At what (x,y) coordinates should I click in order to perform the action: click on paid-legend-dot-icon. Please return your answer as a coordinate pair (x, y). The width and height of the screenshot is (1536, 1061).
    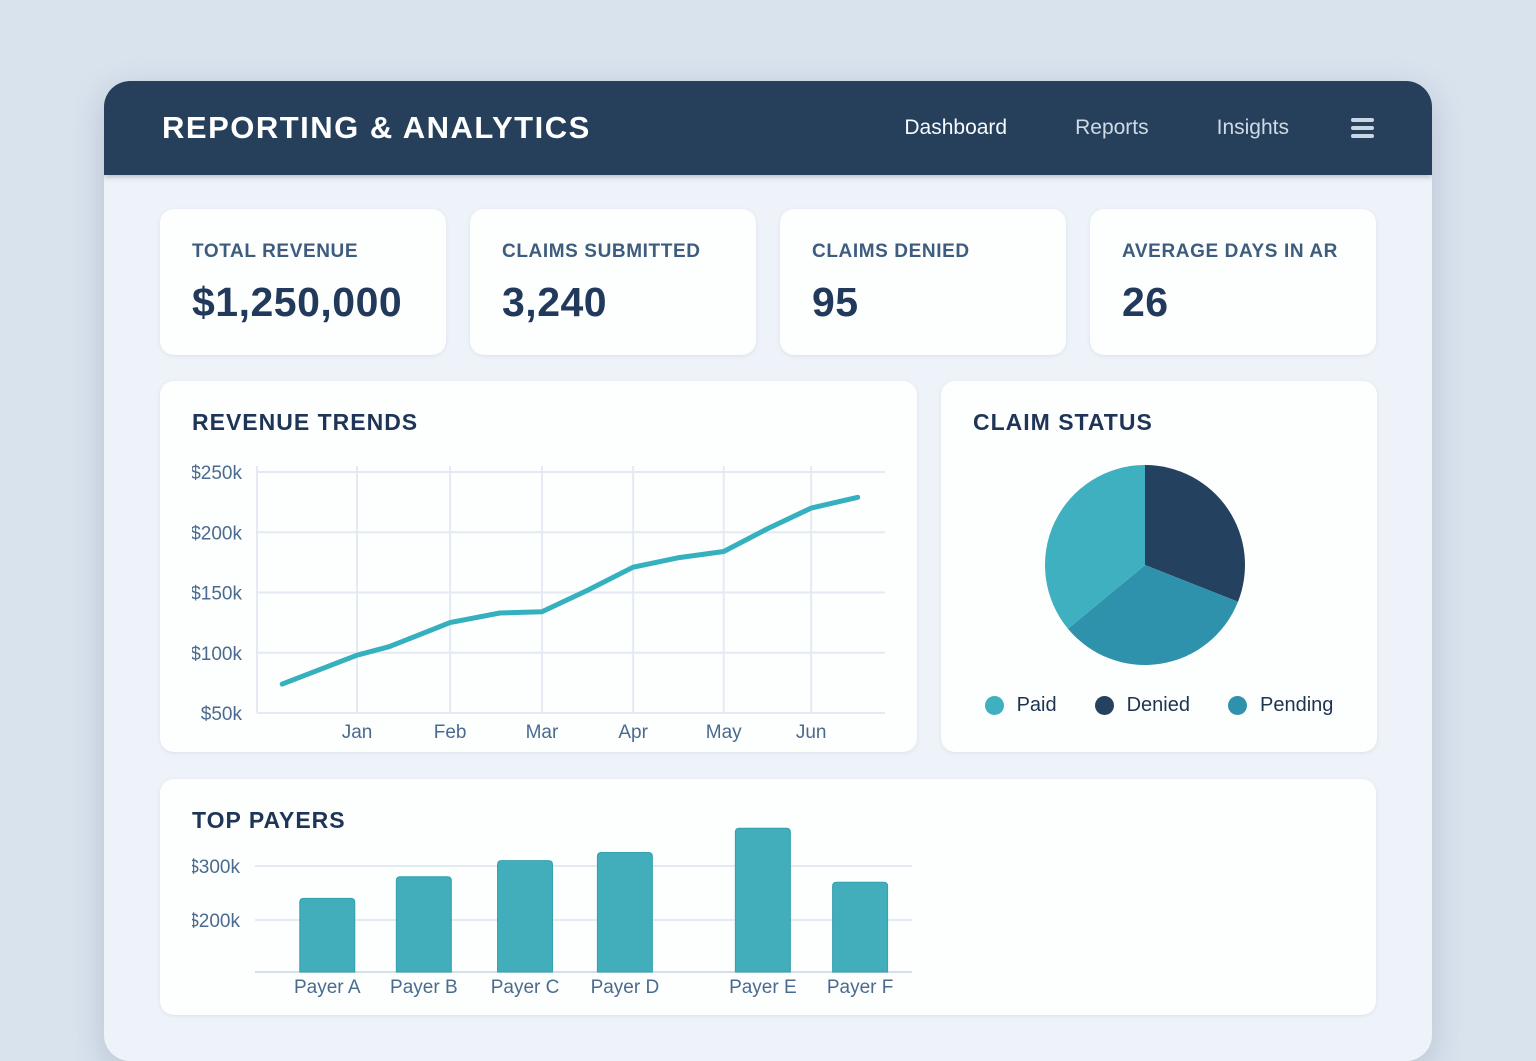
    Looking at the image, I should click on (994, 705).